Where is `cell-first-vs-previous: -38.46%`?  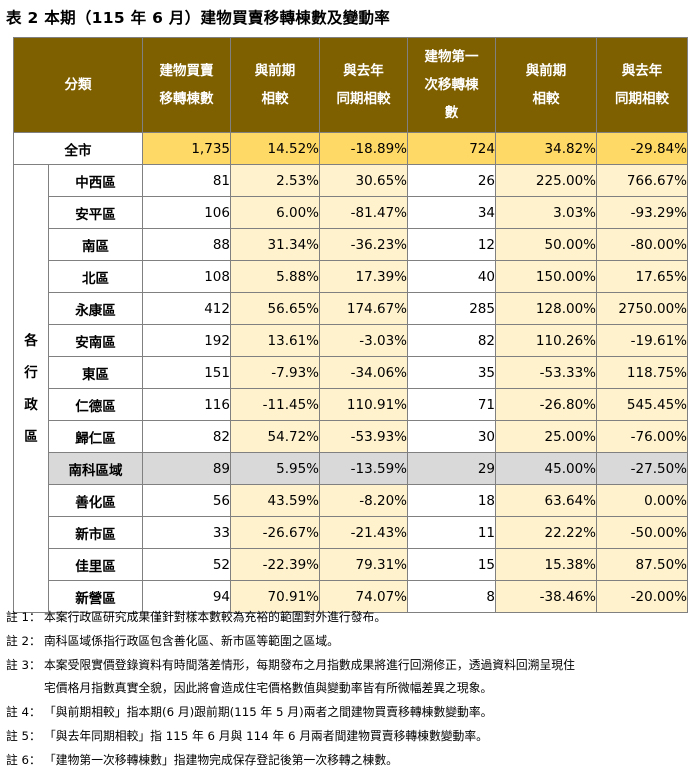
cell-first-vs-previous: -38.46% is located at coordinates (546, 596).